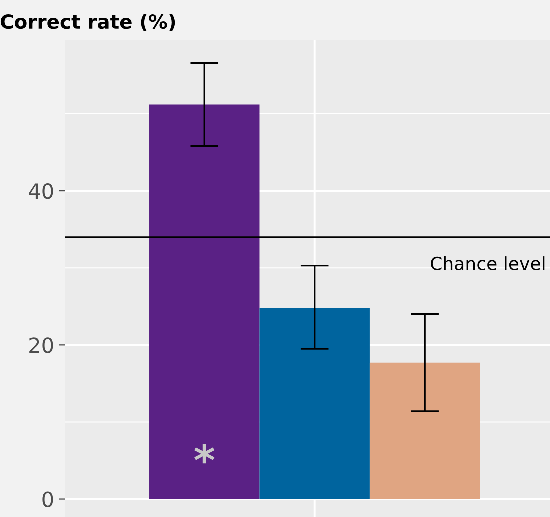 The image size is (550, 517). Describe the element at coordinates (204, 454) in the screenshot. I see `annotation: *` at that location.